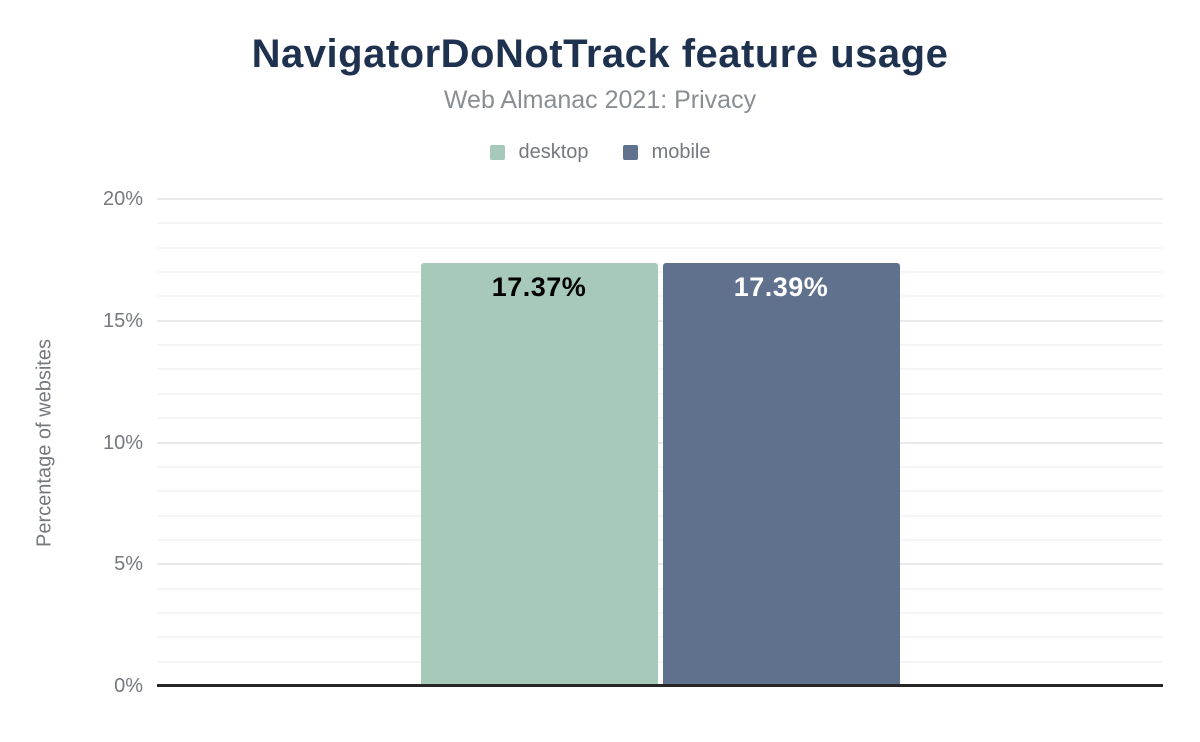 This screenshot has width=1200, height=742. What do you see at coordinates (660, 223) in the screenshot?
I see `gridline-19pct` at bounding box center [660, 223].